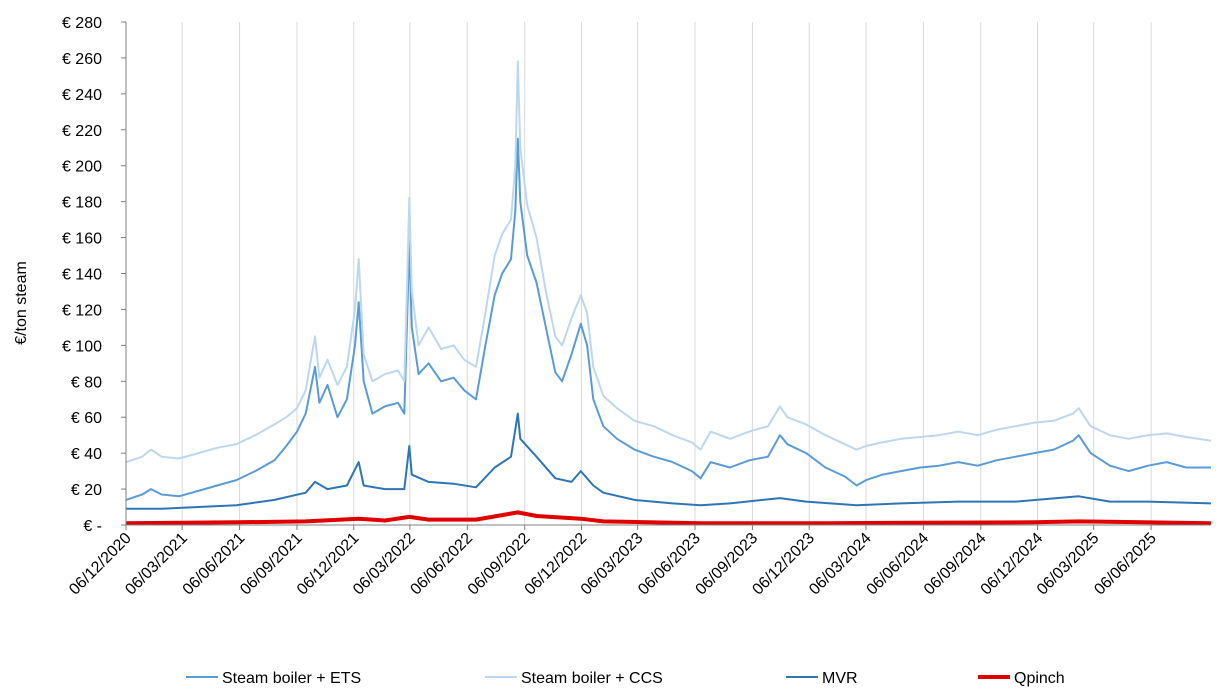 This screenshot has width=1232, height=699. I want to click on y-tick-label: € 200, so click(82, 167).